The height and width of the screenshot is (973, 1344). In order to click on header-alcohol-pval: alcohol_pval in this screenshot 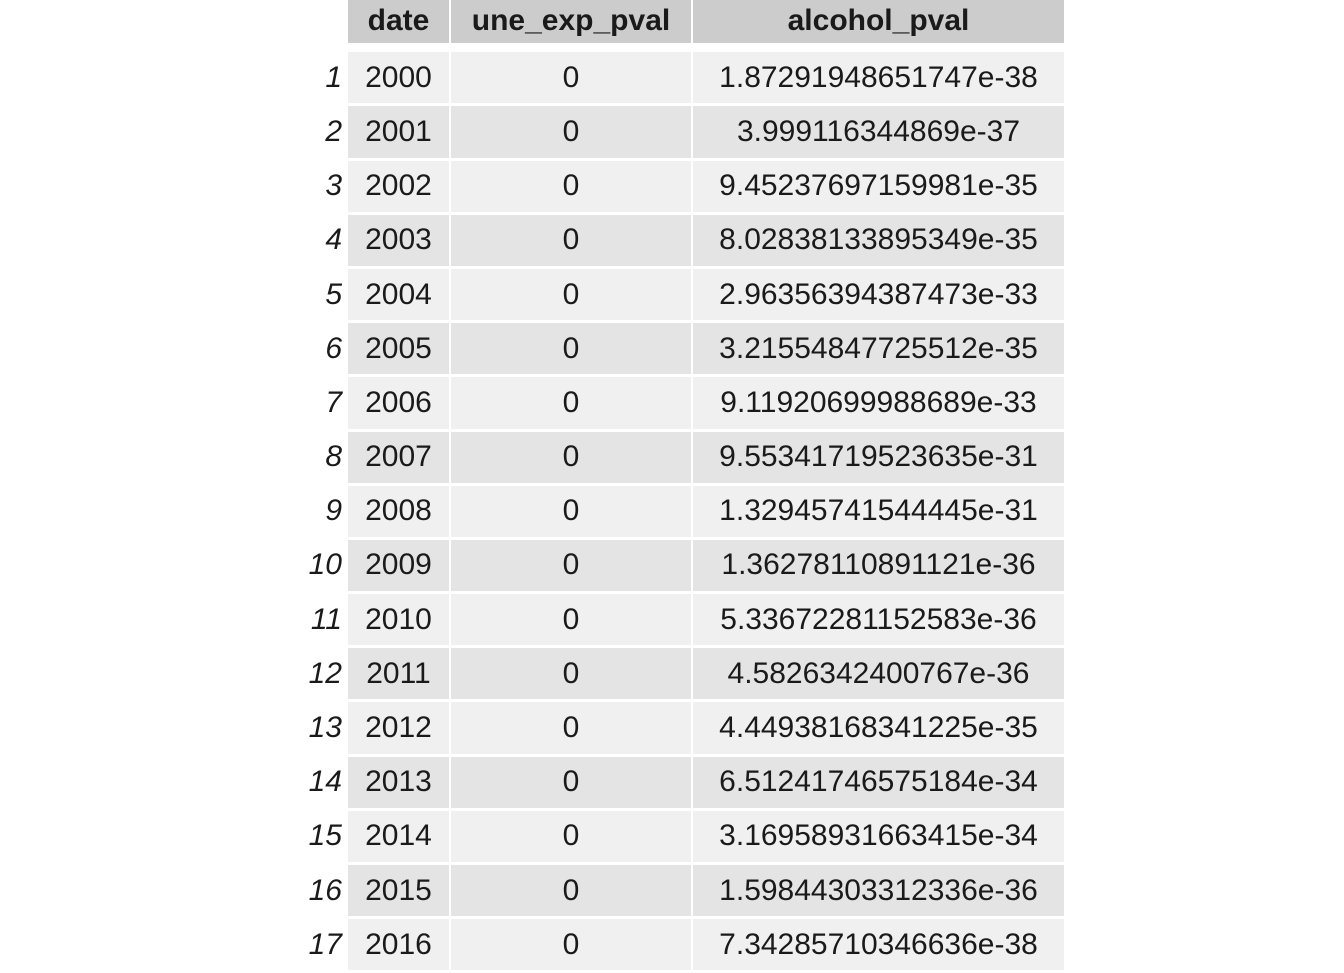, I will do `click(878, 23)`.